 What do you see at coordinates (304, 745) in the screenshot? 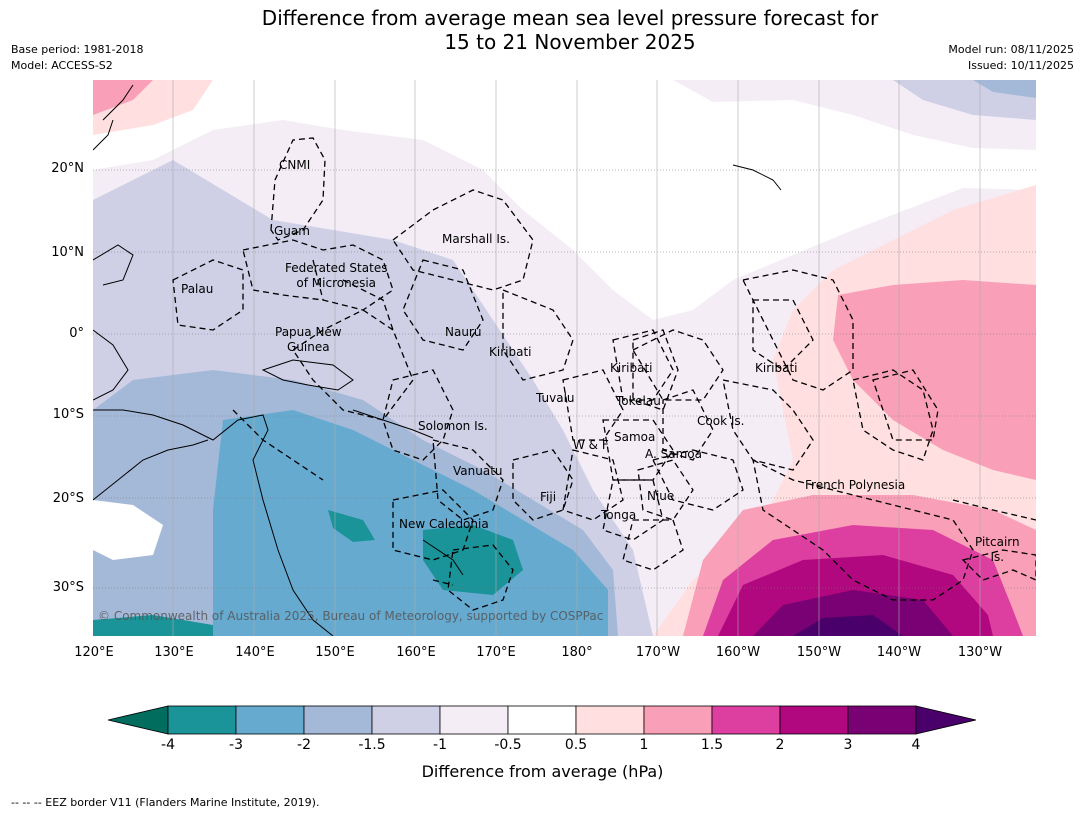
I see `colorbar-tick: -2` at bounding box center [304, 745].